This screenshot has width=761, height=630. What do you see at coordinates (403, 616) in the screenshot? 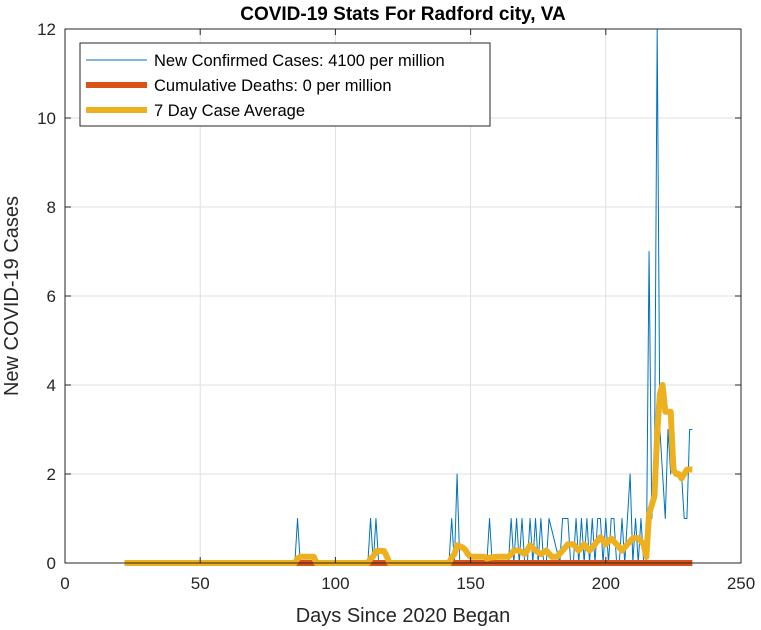
I see `x-axis-label: Days Since 2020 Began` at bounding box center [403, 616].